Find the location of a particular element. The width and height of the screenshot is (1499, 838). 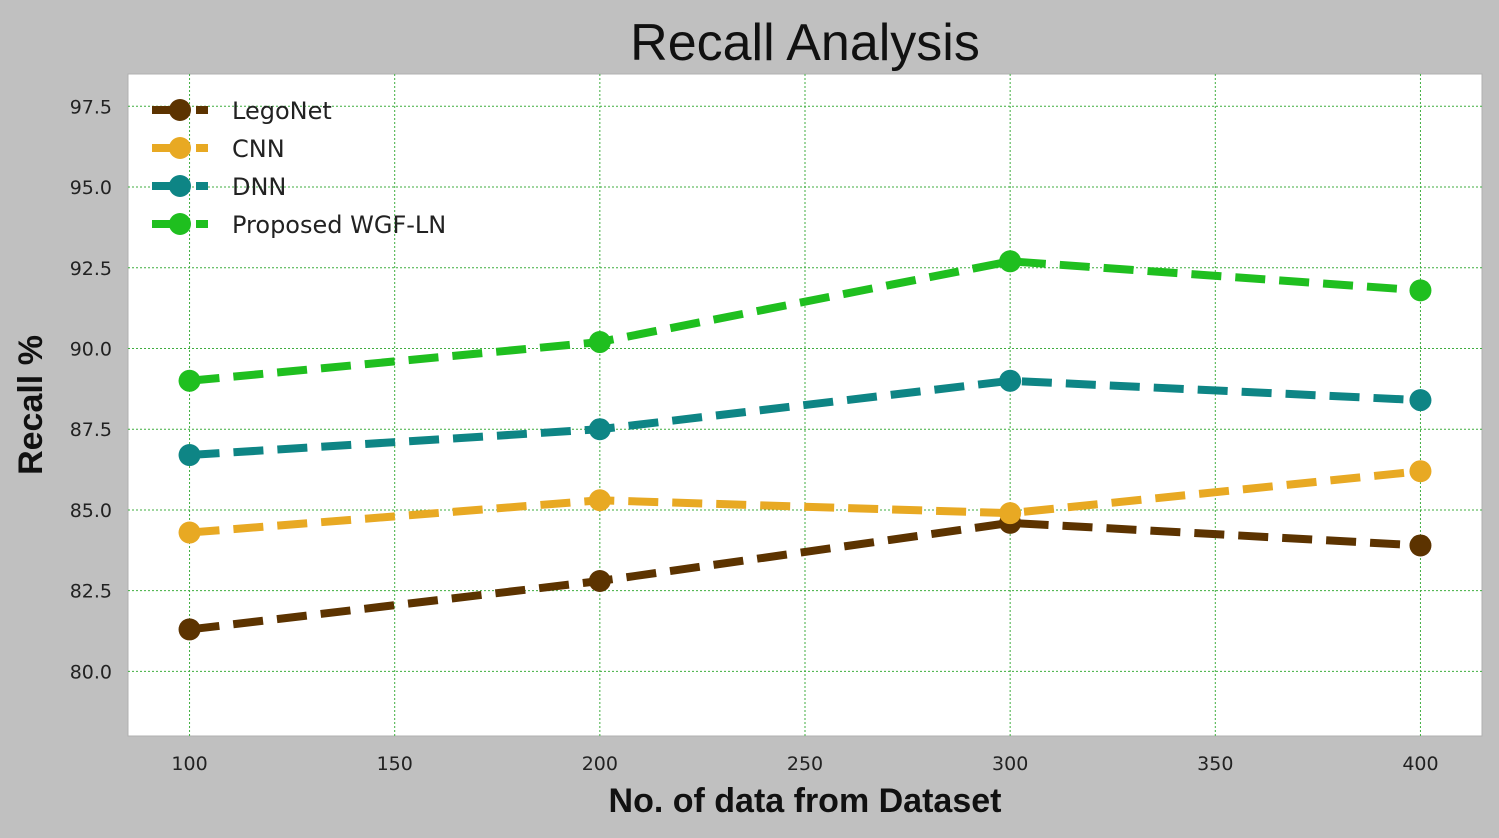

x-tick-label: 200 is located at coordinates (600, 764).